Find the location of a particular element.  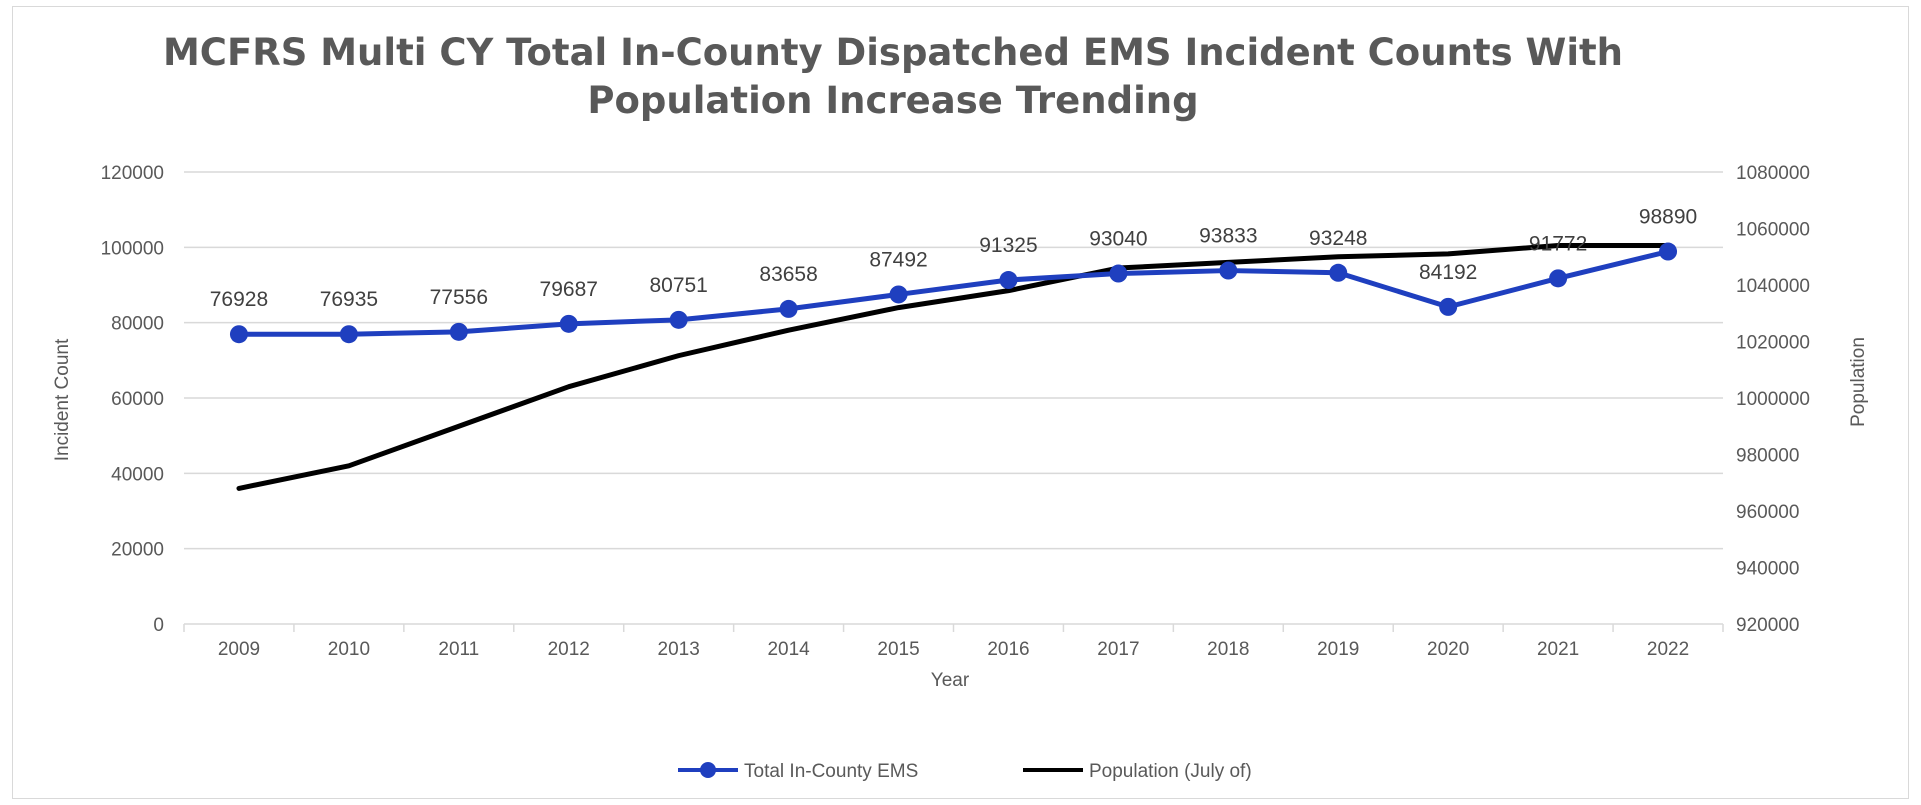

x-tick-label: 2012 is located at coordinates (569, 649).